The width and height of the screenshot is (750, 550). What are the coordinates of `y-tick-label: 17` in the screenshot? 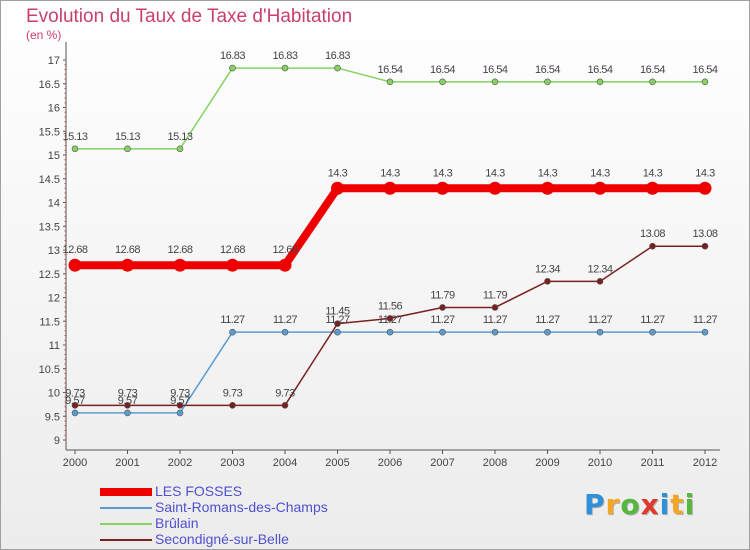 It's located at (54, 61).